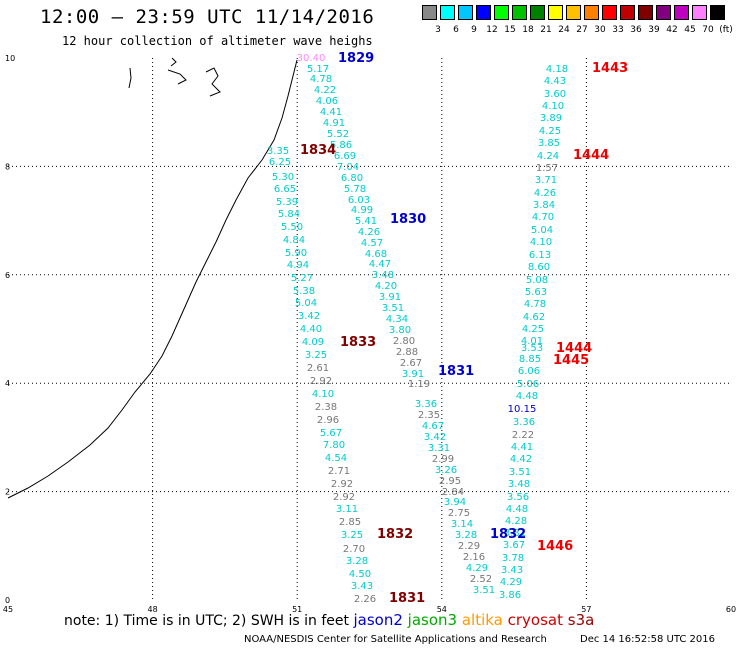 The image size is (740, 650). Describe the element at coordinates (438, 30) in the screenshot. I see `legend-label: 3` at that location.